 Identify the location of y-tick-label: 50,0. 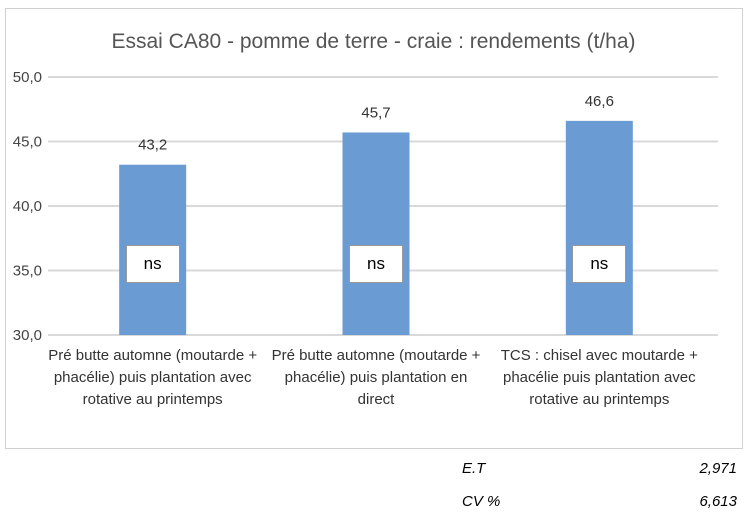
(27, 77).